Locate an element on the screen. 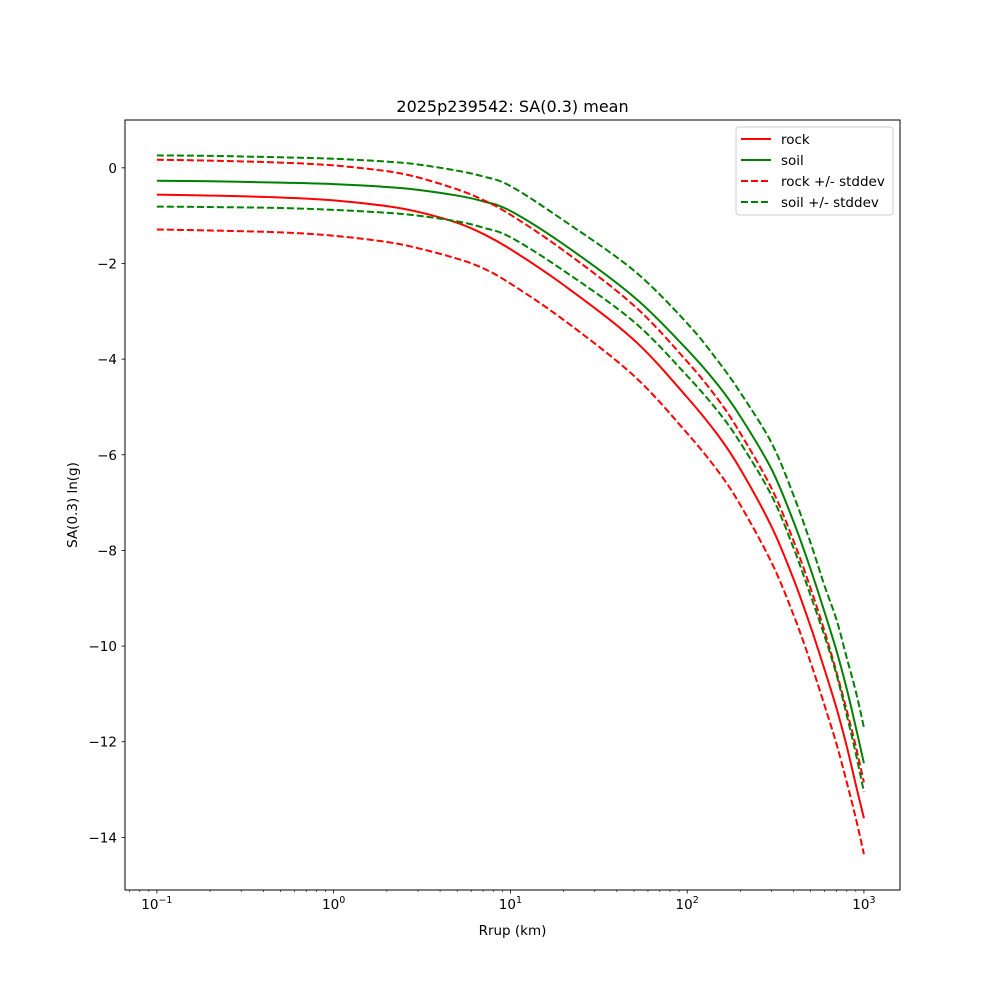 This screenshot has height=1000, width=1000. x-axis-ticks: 10⁻¹ 10⁰ 10¹ 10² 10³ is located at coordinates (502, 901).